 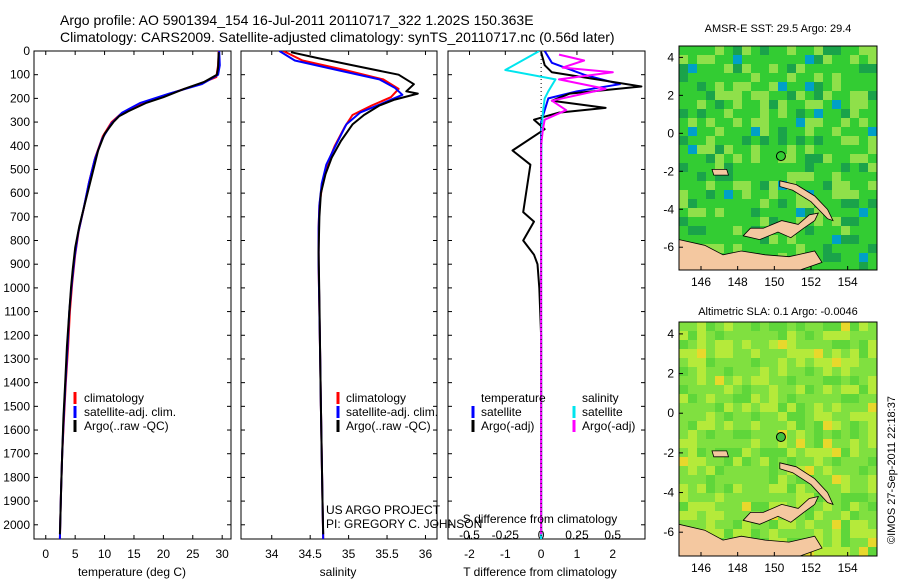 What do you see at coordinates (670, 334) in the screenshot?
I see `map-y-tick-label: 4` at bounding box center [670, 334].